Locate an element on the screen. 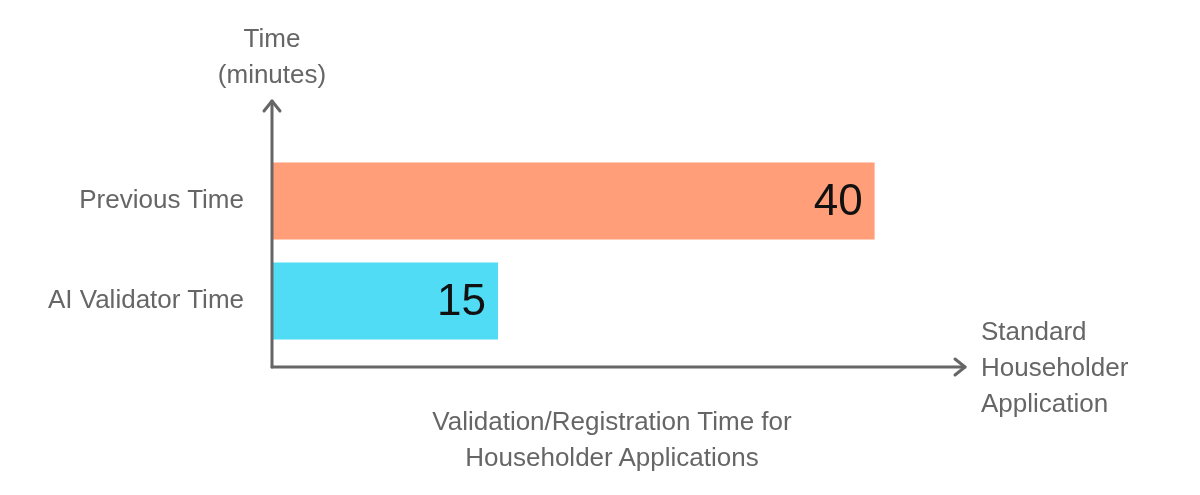 This screenshot has width=1200, height=495. y-tick-label: Previous Time is located at coordinates (161, 199).